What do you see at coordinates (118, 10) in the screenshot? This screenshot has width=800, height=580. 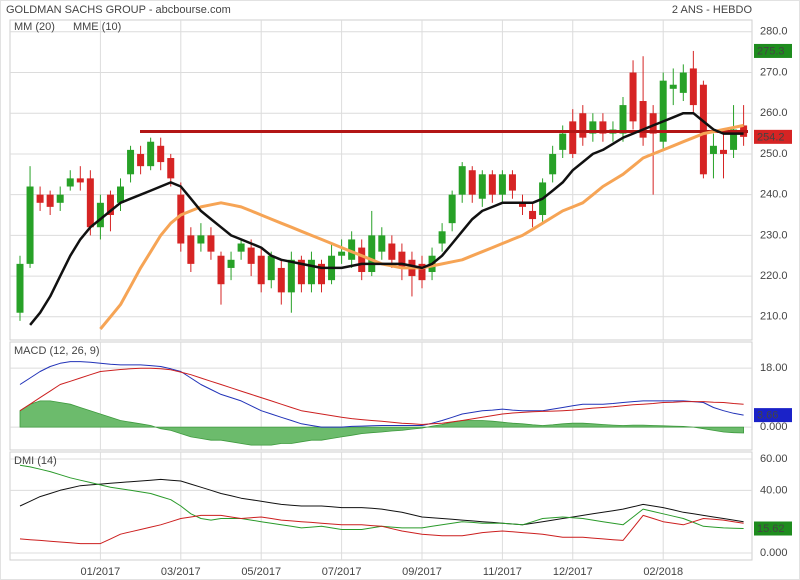 I see `chart-title: GOLDMAN SACHS GROUP - abcbourse.com` at bounding box center [118, 10].